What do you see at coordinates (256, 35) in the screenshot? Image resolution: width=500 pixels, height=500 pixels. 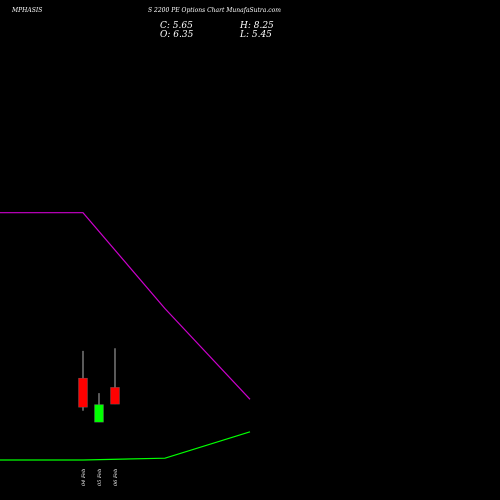 I see `low-value: L: 5.45` at bounding box center [256, 35].